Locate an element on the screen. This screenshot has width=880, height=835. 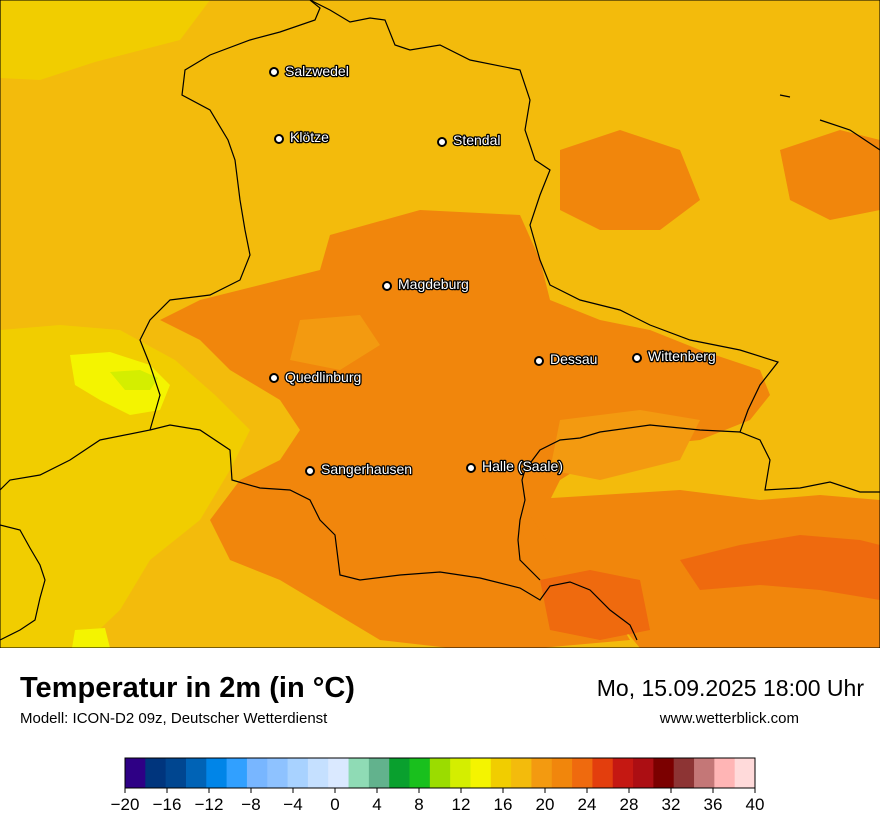
legend-border is located at coordinates (440, 773).